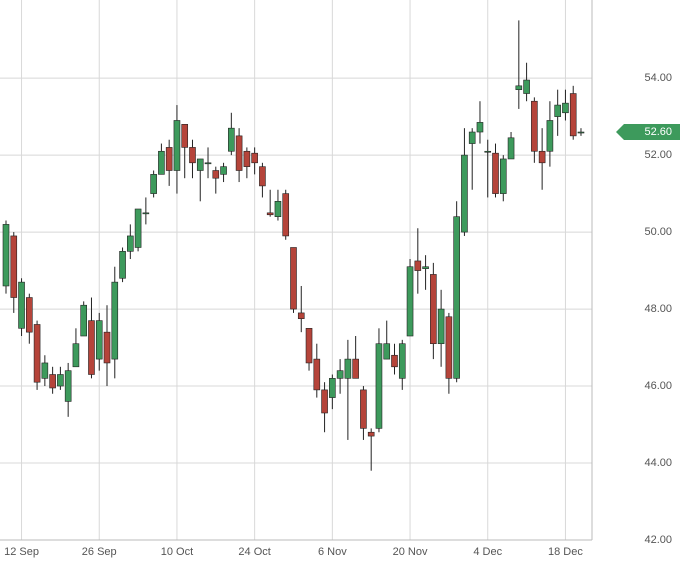 The image size is (680, 562). What do you see at coordinates (658, 386) in the screenshot?
I see `y-tick-label: 46.00` at bounding box center [658, 386].